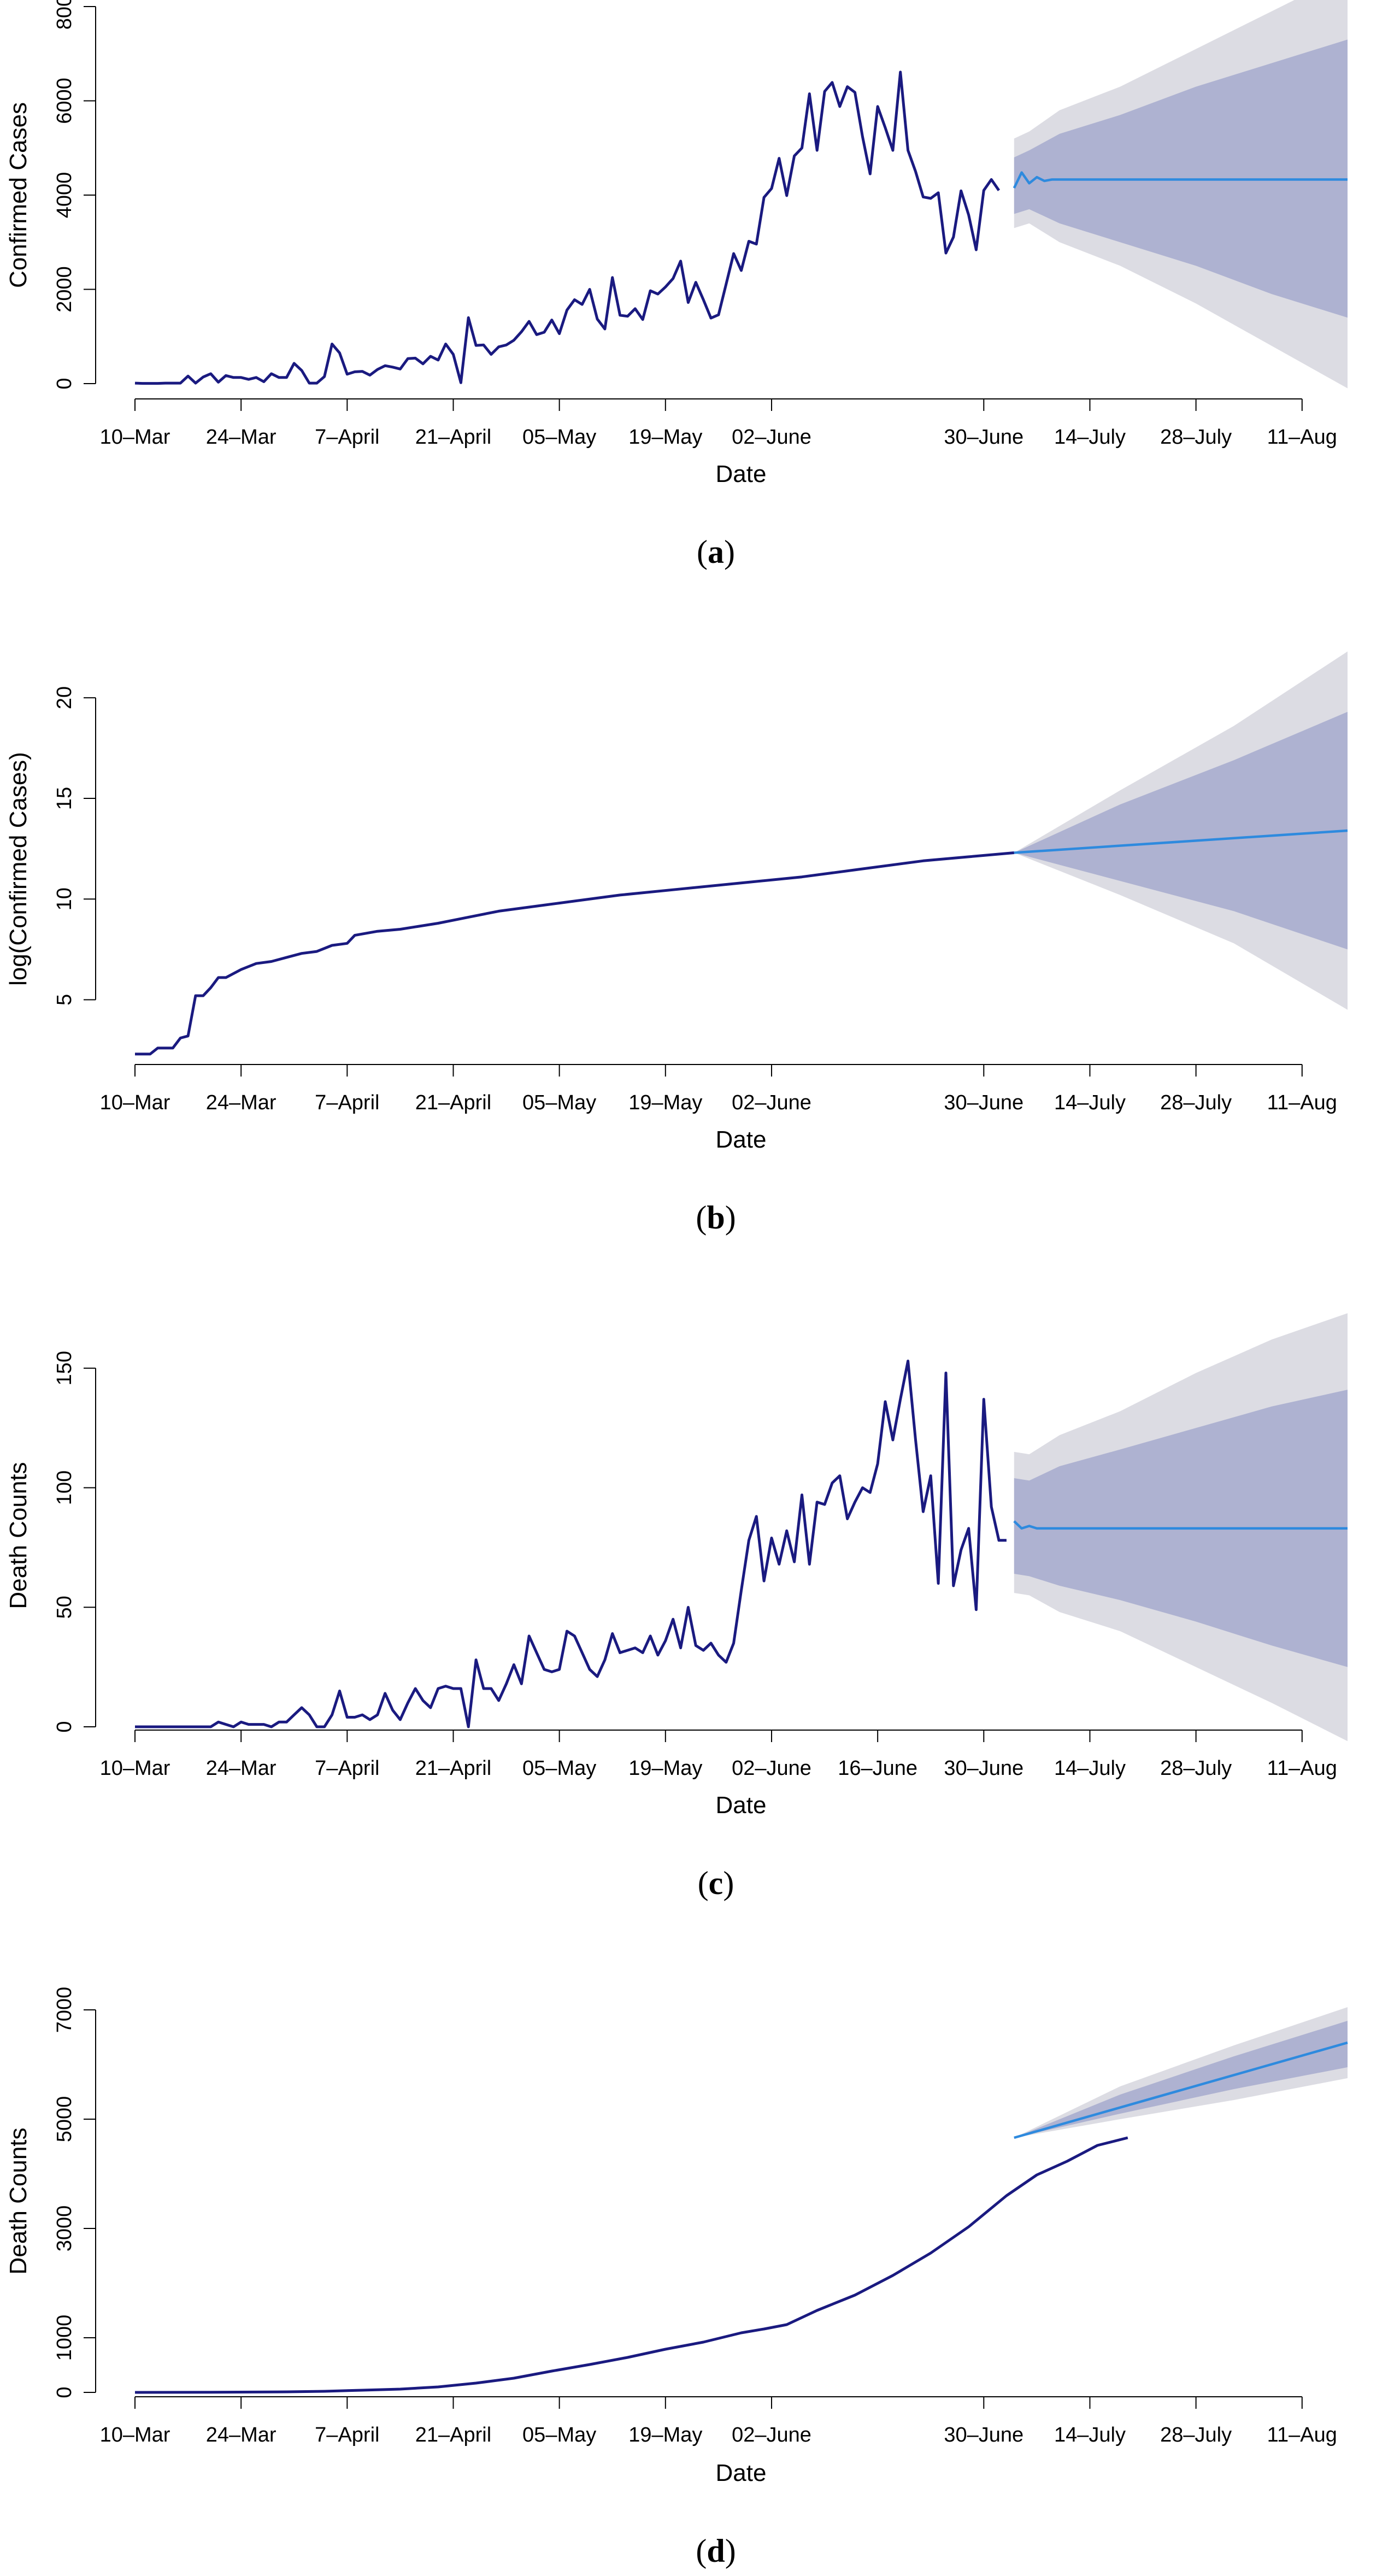 The image size is (1400, 2576). Describe the element at coordinates (1181, 1525) in the screenshot. I see `forecast-line-c` at that location.